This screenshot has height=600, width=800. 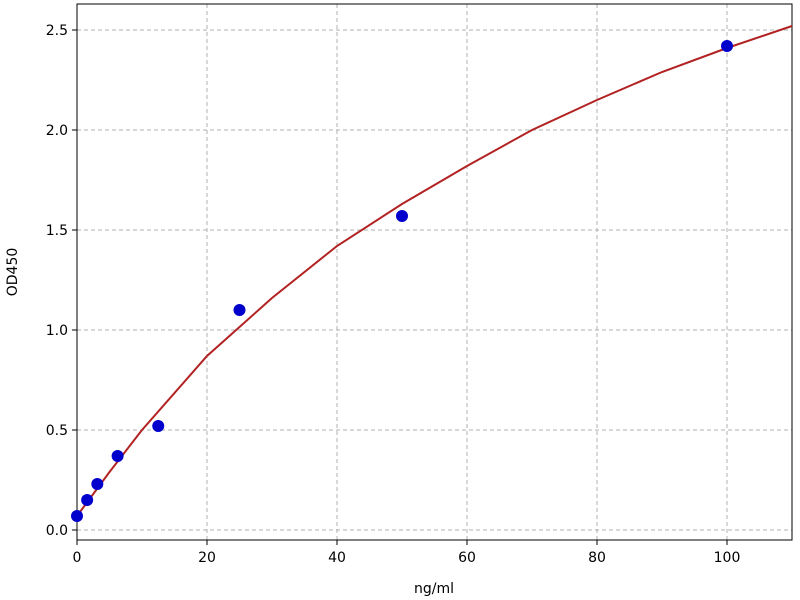 What do you see at coordinates (727, 558) in the screenshot?
I see `x-tick-label: 100` at bounding box center [727, 558].